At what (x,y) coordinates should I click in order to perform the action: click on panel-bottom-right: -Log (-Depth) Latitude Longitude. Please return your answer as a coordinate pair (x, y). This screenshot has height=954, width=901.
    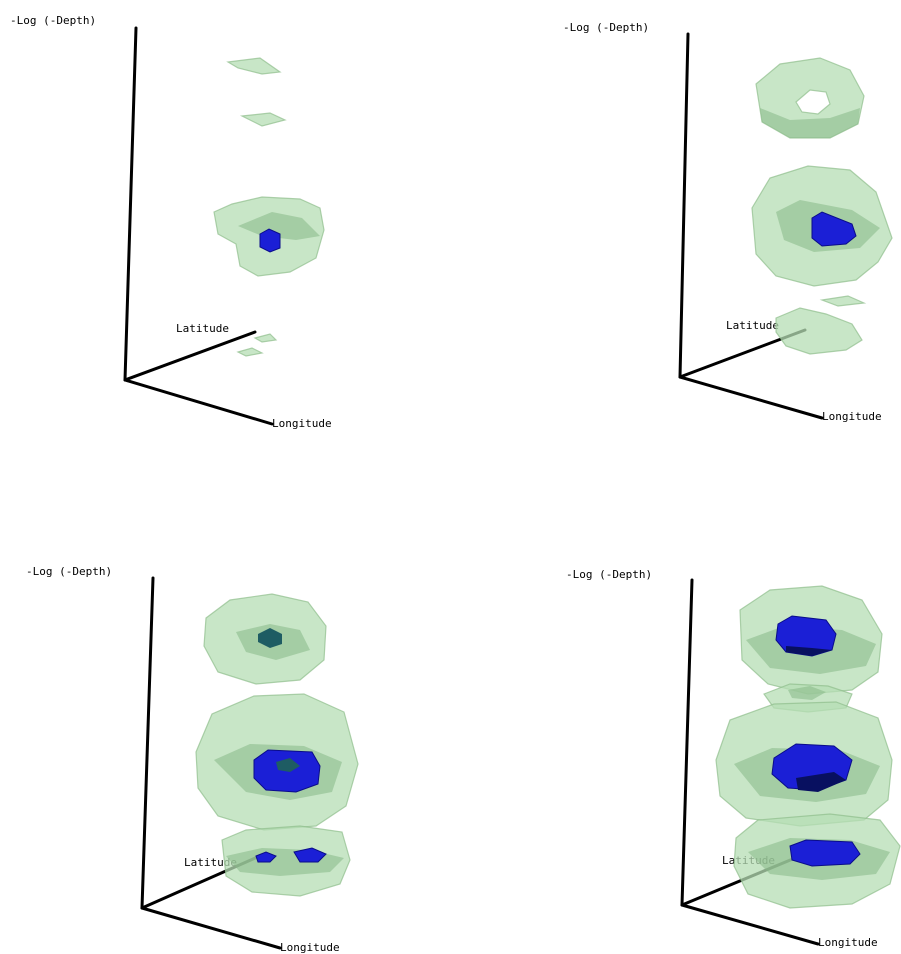
    Looking at the image, I should click on (733, 758).